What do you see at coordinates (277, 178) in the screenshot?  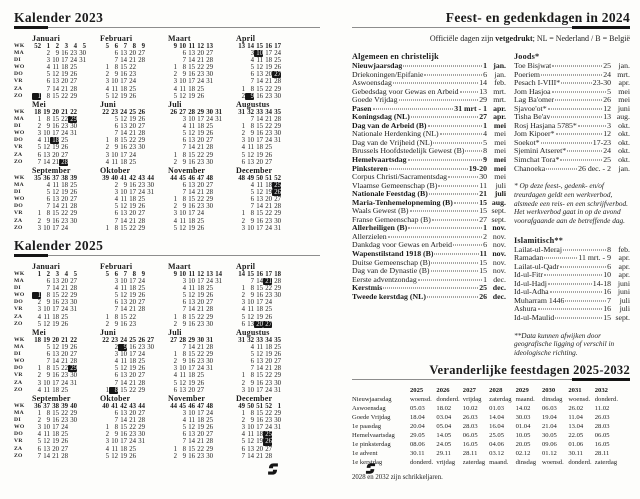 I see `week-number: 52` at bounding box center [277, 178].